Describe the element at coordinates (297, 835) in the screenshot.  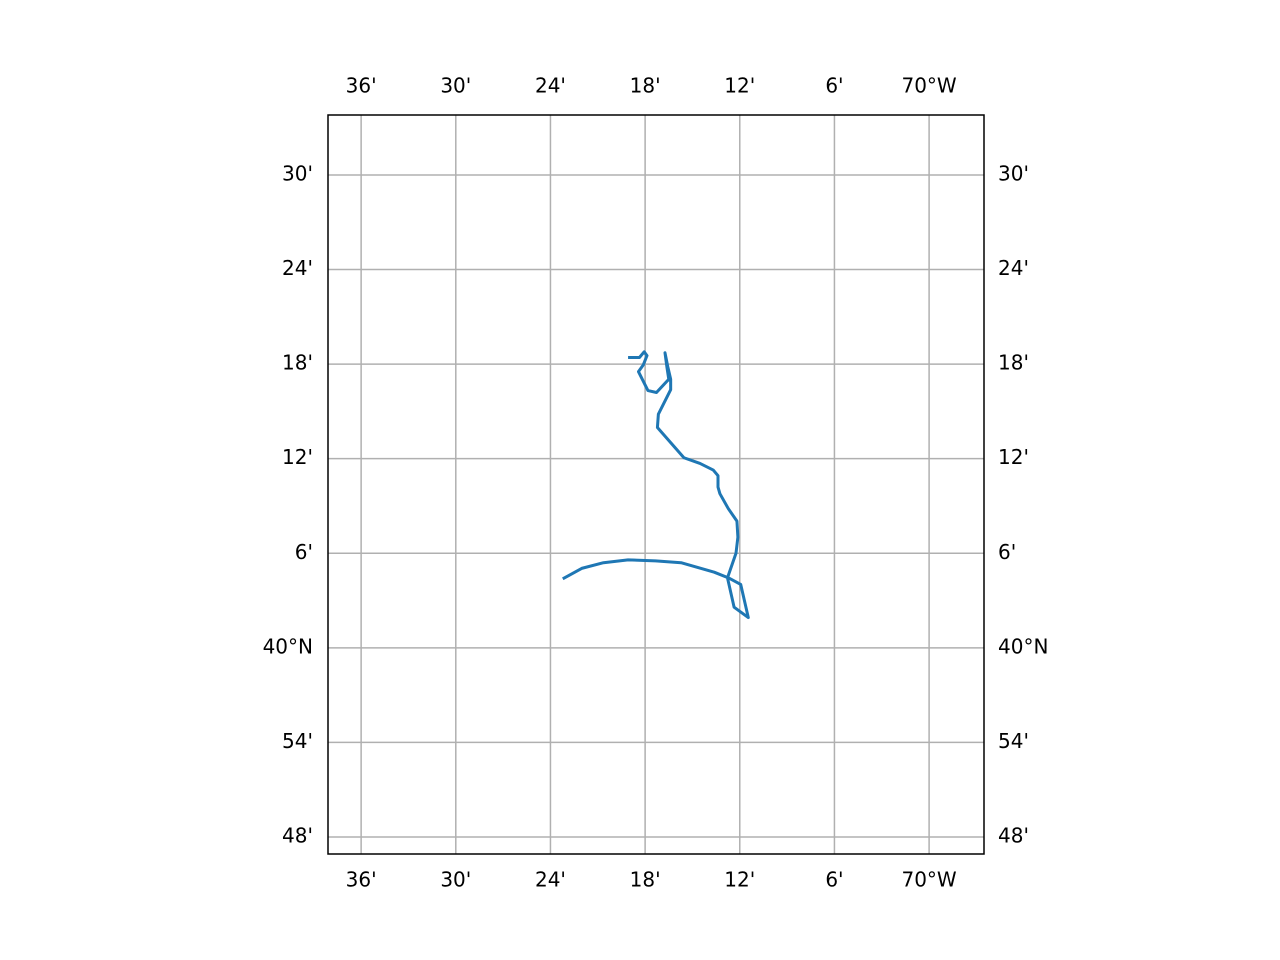
I see `y-tick-label-left: 48'` at that location.